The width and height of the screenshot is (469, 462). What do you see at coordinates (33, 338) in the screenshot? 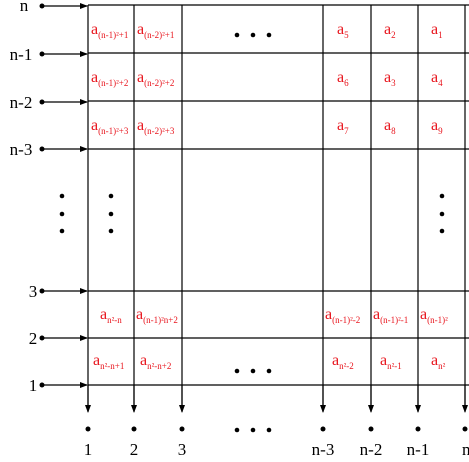
I see `row-label: 2` at bounding box center [33, 338].